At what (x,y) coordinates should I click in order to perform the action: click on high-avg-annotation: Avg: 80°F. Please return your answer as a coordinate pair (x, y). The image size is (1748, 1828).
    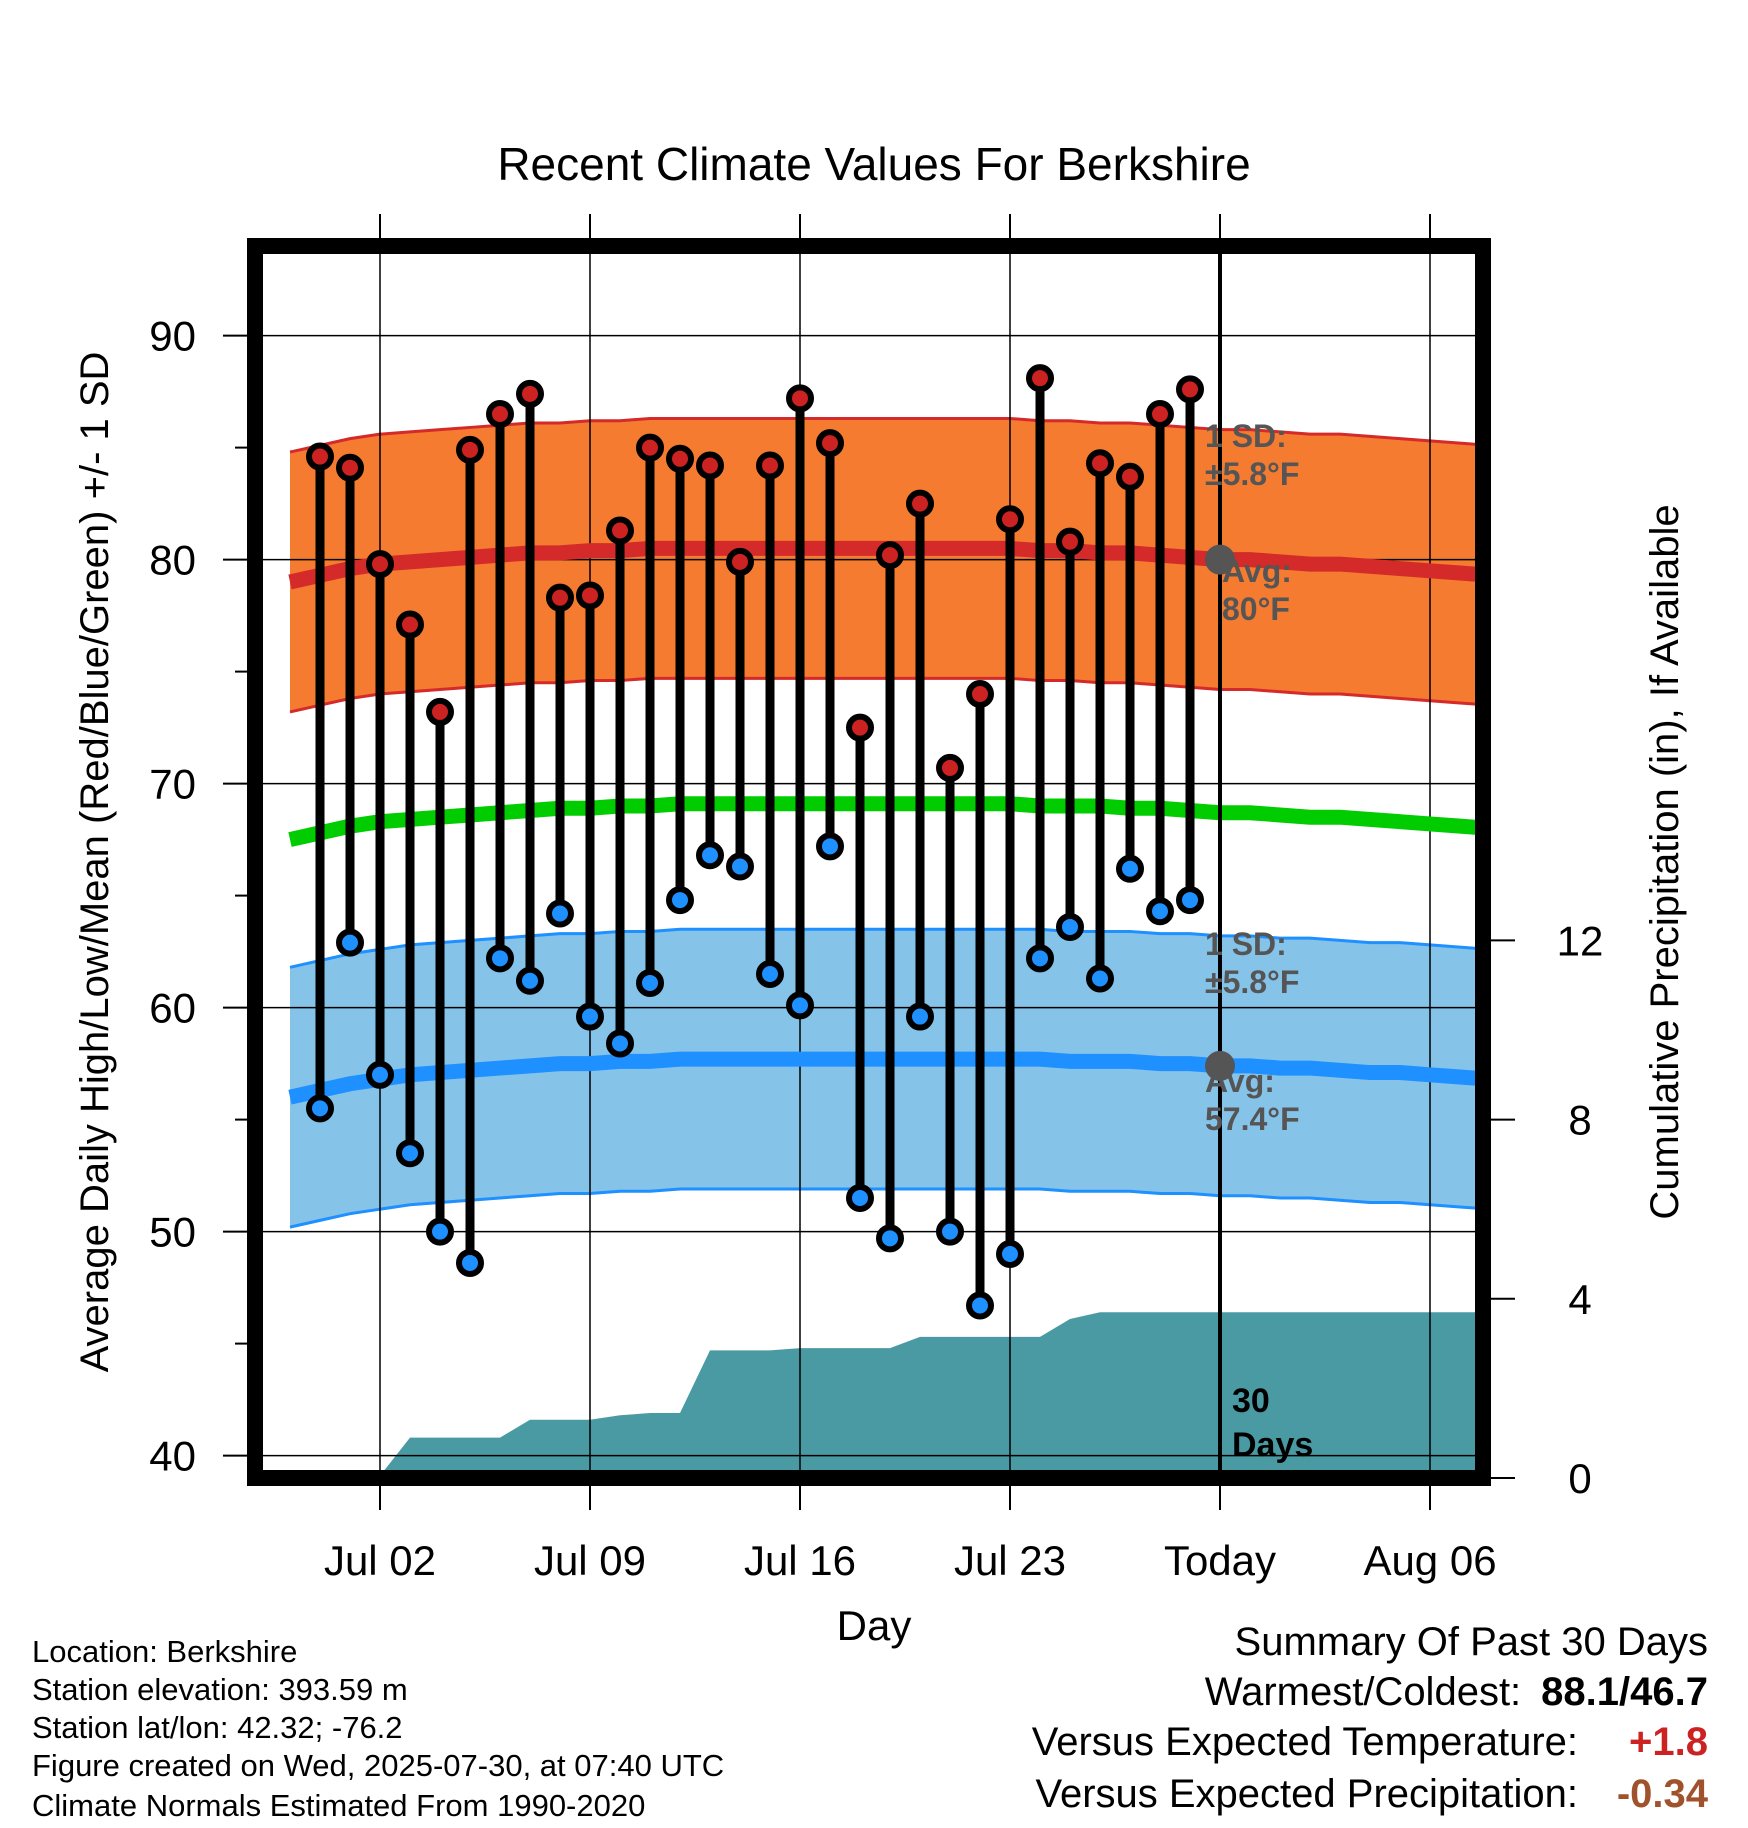
    Looking at the image, I should click on (1257, 590).